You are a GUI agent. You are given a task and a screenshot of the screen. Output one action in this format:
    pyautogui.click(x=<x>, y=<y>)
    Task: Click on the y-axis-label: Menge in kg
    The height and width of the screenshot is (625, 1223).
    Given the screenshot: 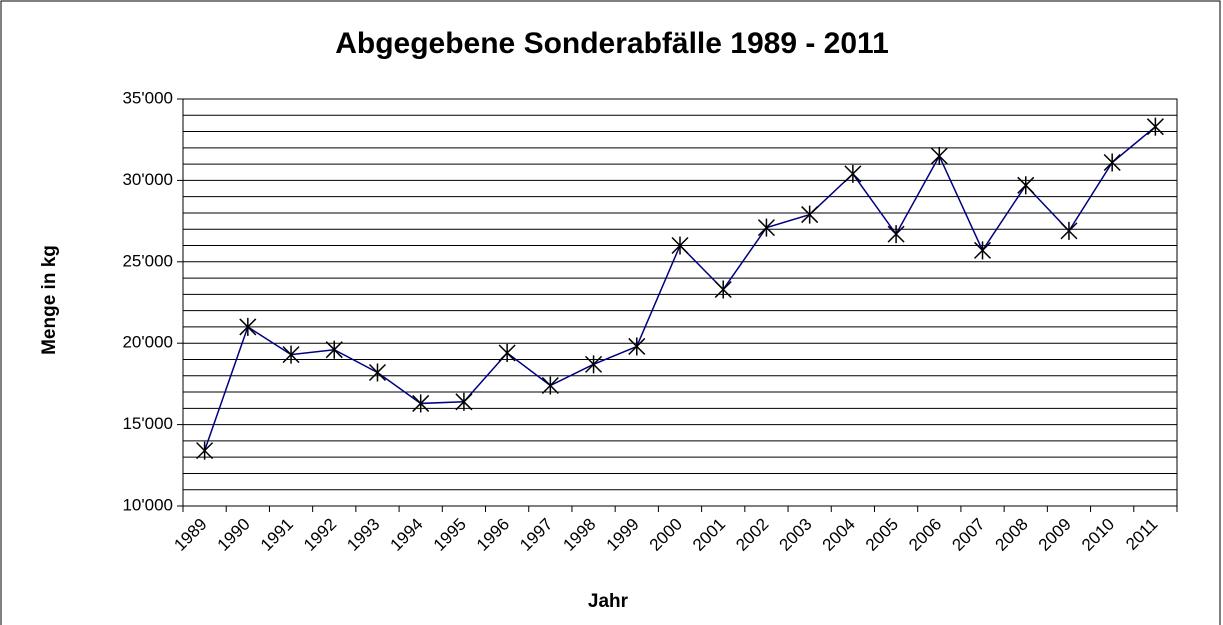 What is the action you would take?
    pyautogui.click(x=49, y=300)
    